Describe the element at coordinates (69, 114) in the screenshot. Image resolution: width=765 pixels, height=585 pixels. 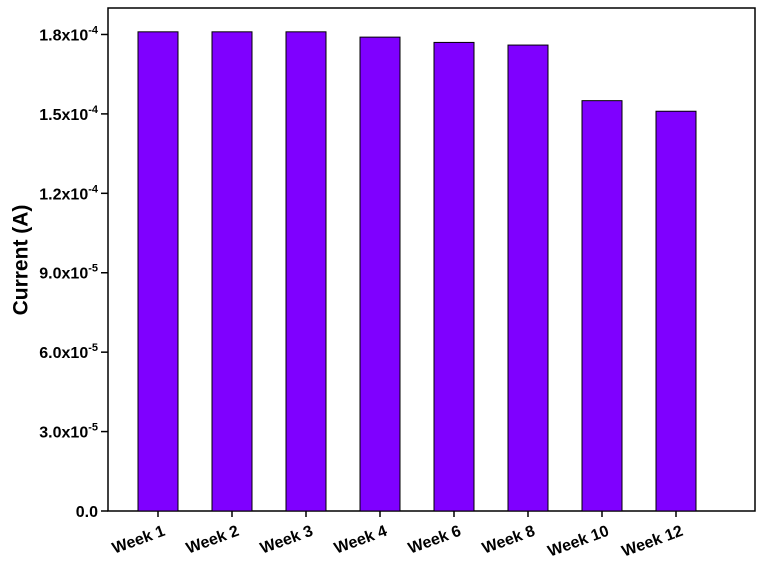
I see `y-tick-label: 1.5x10⁻⁴` at that location.